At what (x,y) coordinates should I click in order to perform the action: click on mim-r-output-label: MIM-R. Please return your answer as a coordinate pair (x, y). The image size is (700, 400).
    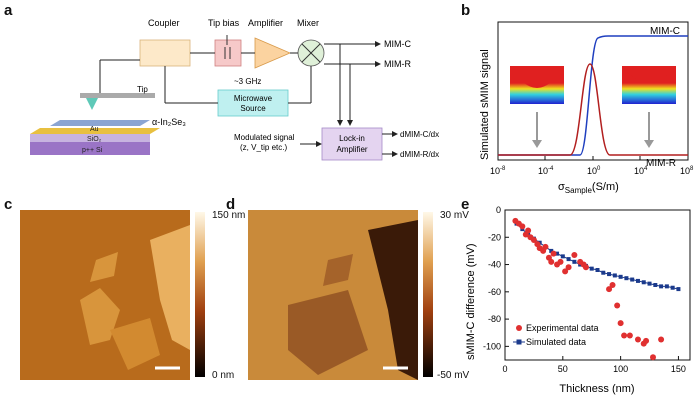
    Looking at the image, I should click on (397, 64).